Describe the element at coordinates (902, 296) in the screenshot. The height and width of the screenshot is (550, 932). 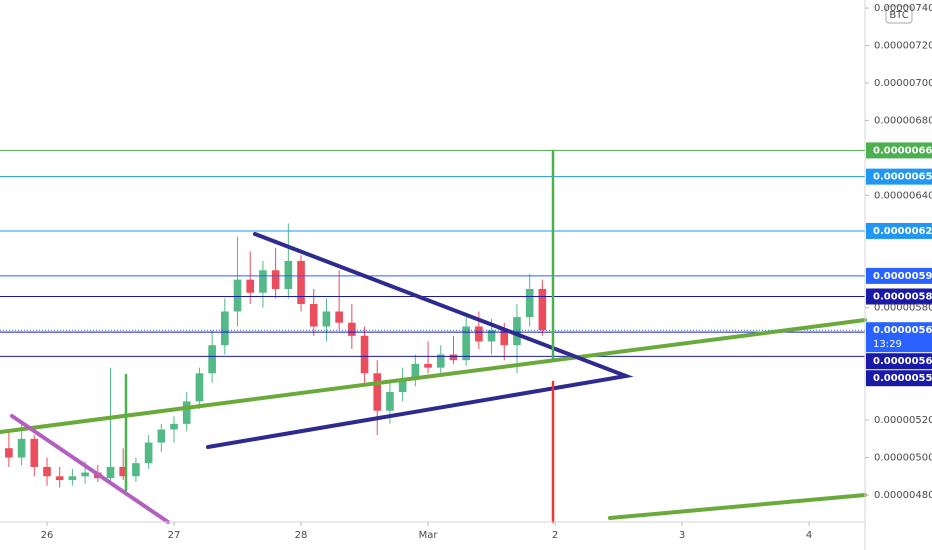
I see `price-tag-label: 0.00000586` at that location.